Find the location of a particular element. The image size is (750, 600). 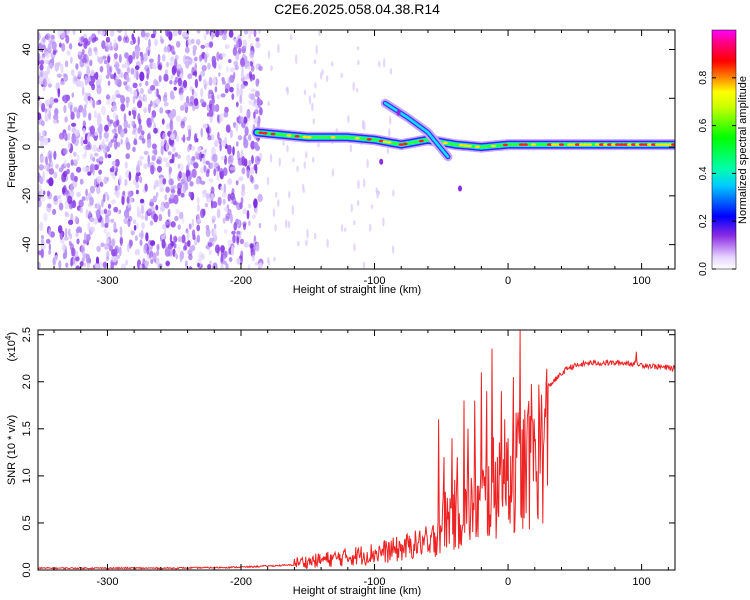

colorbar-tick-label: 0.8 is located at coordinates (703, 77).